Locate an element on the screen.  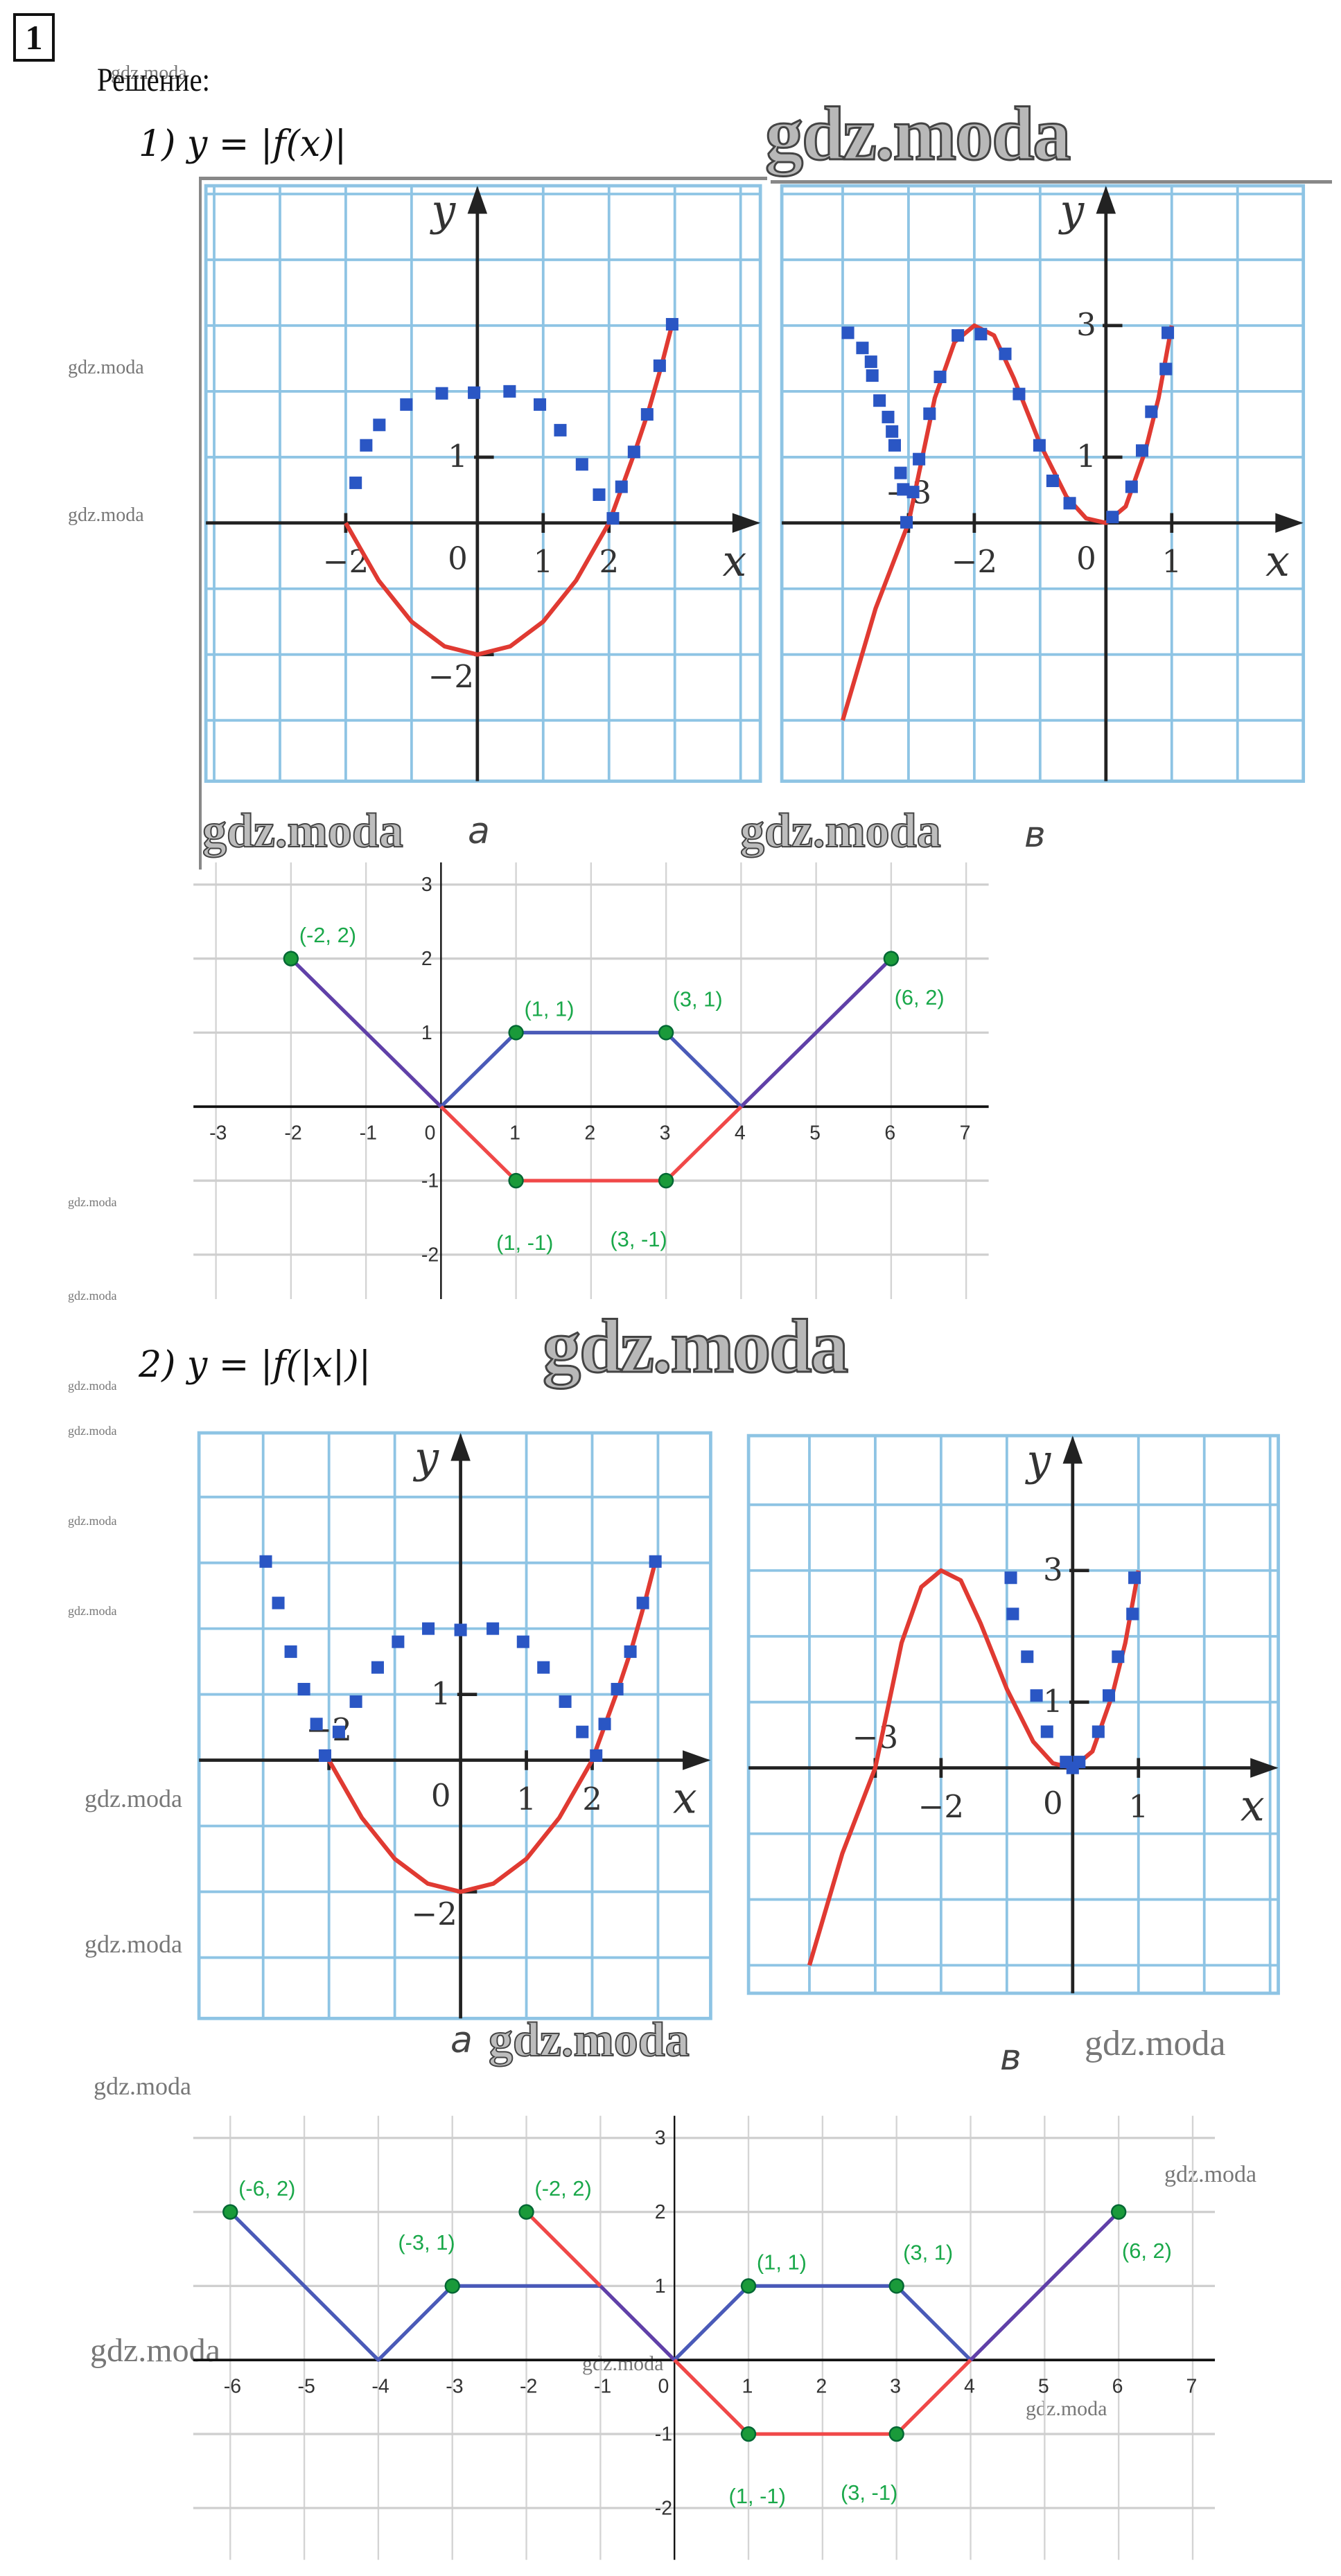
y-tick-label: -2 is located at coordinates (430, 1255).